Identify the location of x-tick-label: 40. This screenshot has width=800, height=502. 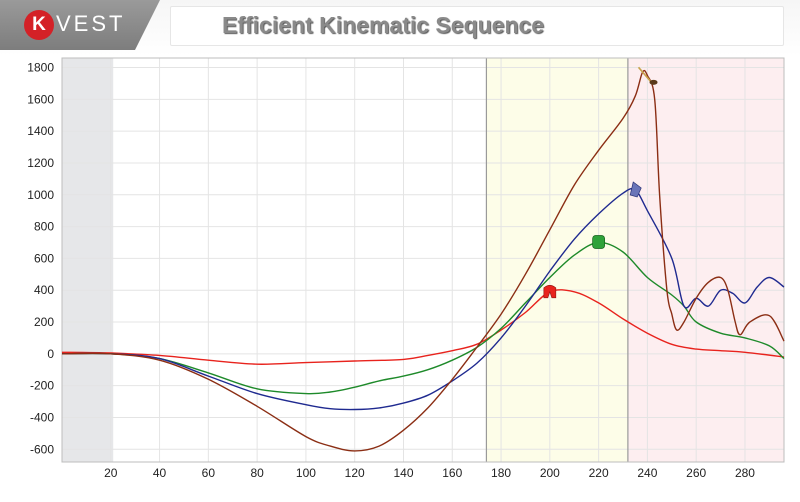
(160, 473).